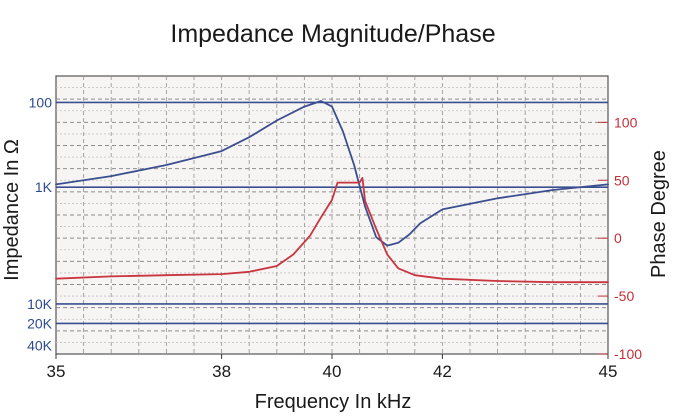 This screenshot has height=418, width=673. What do you see at coordinates (628, 354) in the screenshot?
I see `y-right-tick-label: -100` at bounding box center [628, 354].